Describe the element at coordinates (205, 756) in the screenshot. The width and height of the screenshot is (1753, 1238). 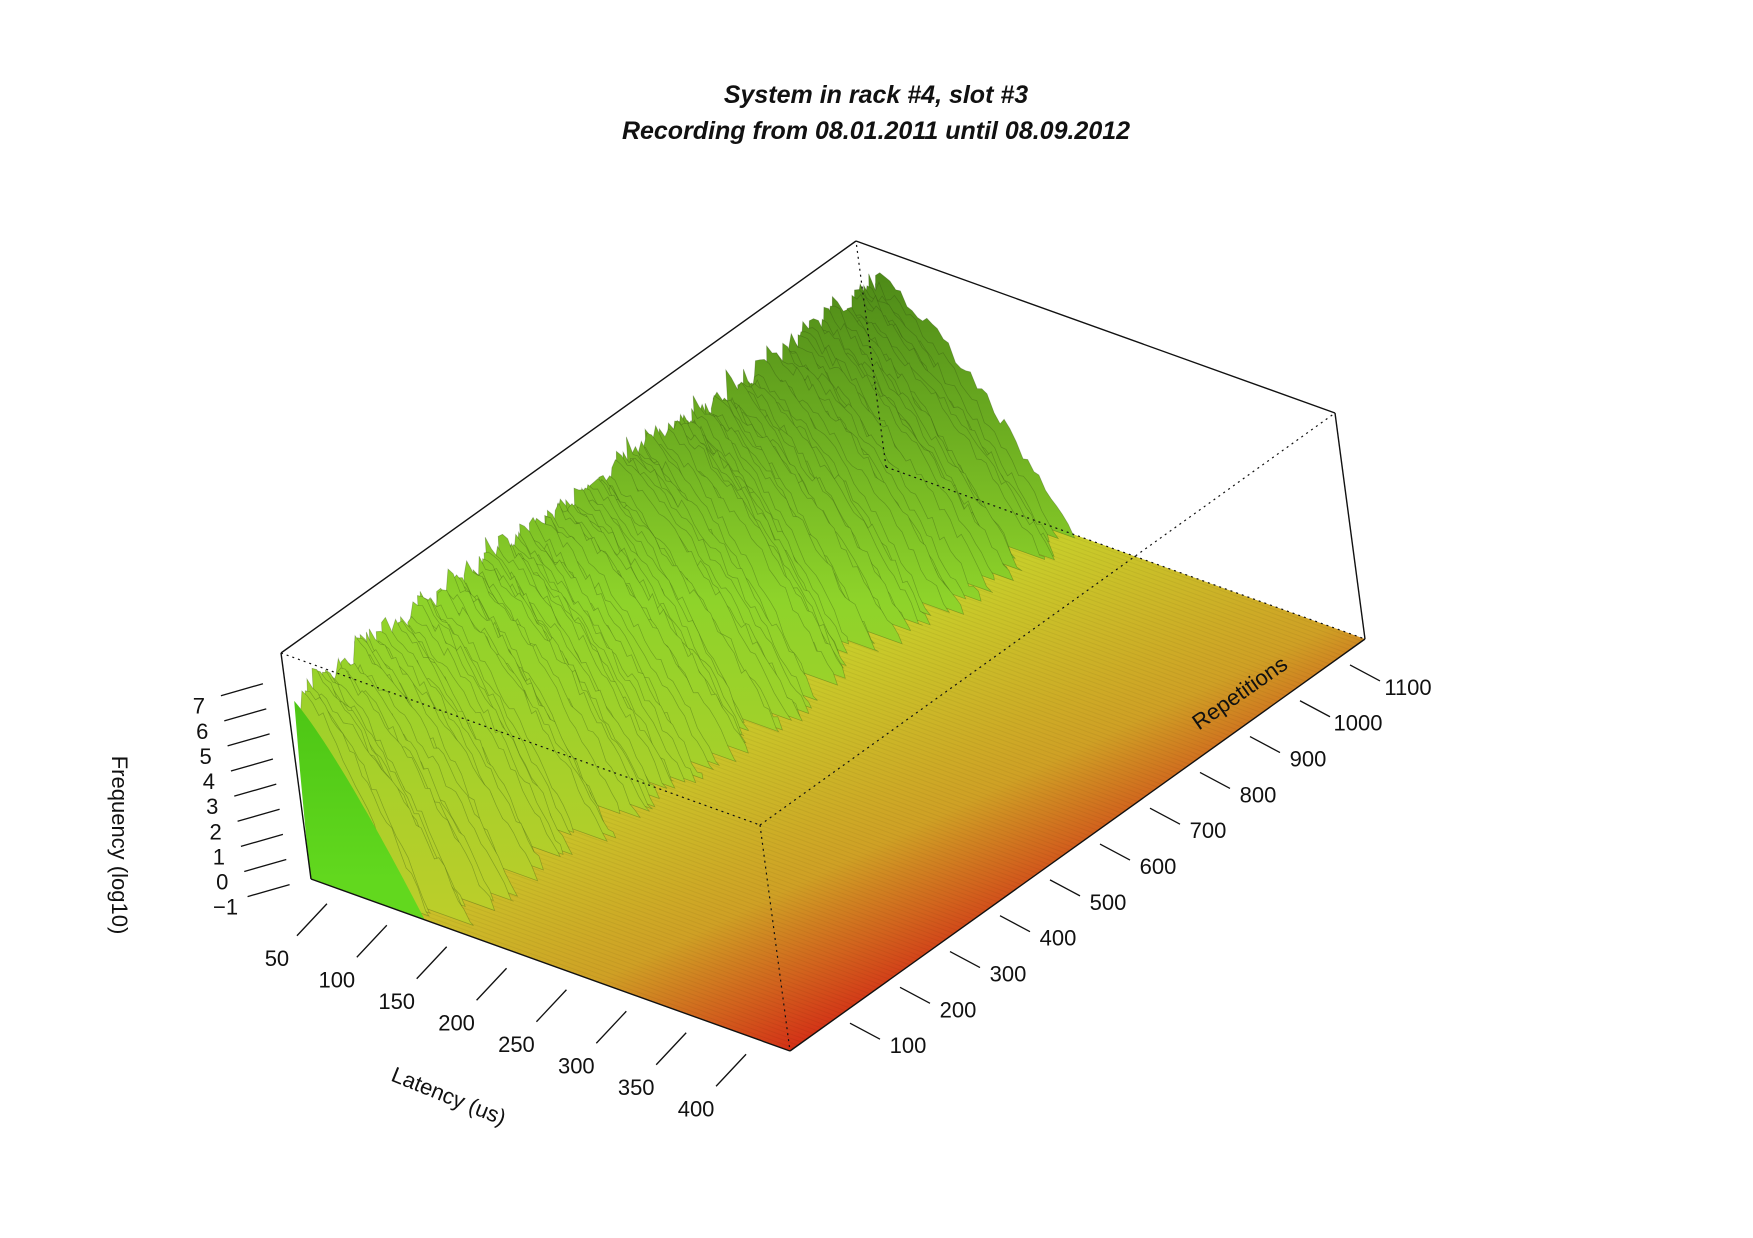
I see `z-tick-label: 5` at that location.